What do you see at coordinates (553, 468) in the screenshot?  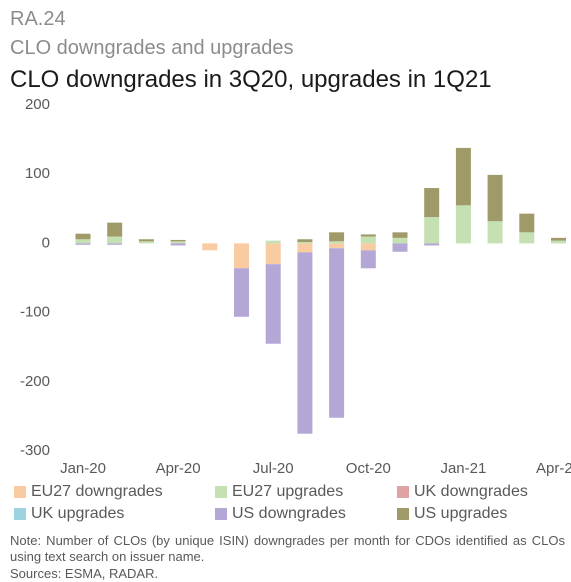 I see `x-tick-label: Apr-21` at bounding box center [553, 468].